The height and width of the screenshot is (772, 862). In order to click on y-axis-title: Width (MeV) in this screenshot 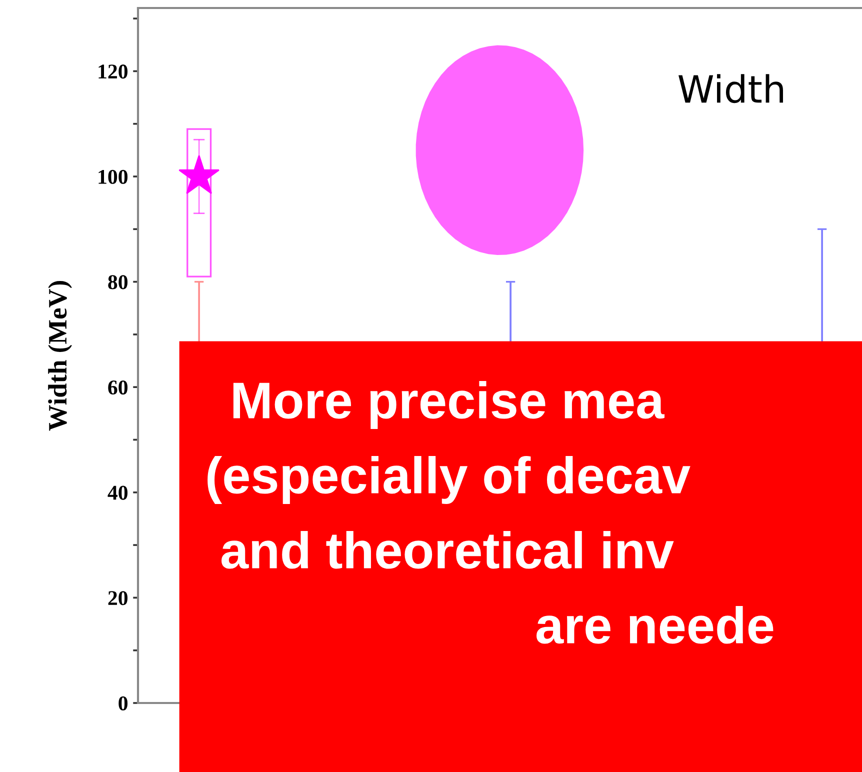, I will do `click(60, 356)`.